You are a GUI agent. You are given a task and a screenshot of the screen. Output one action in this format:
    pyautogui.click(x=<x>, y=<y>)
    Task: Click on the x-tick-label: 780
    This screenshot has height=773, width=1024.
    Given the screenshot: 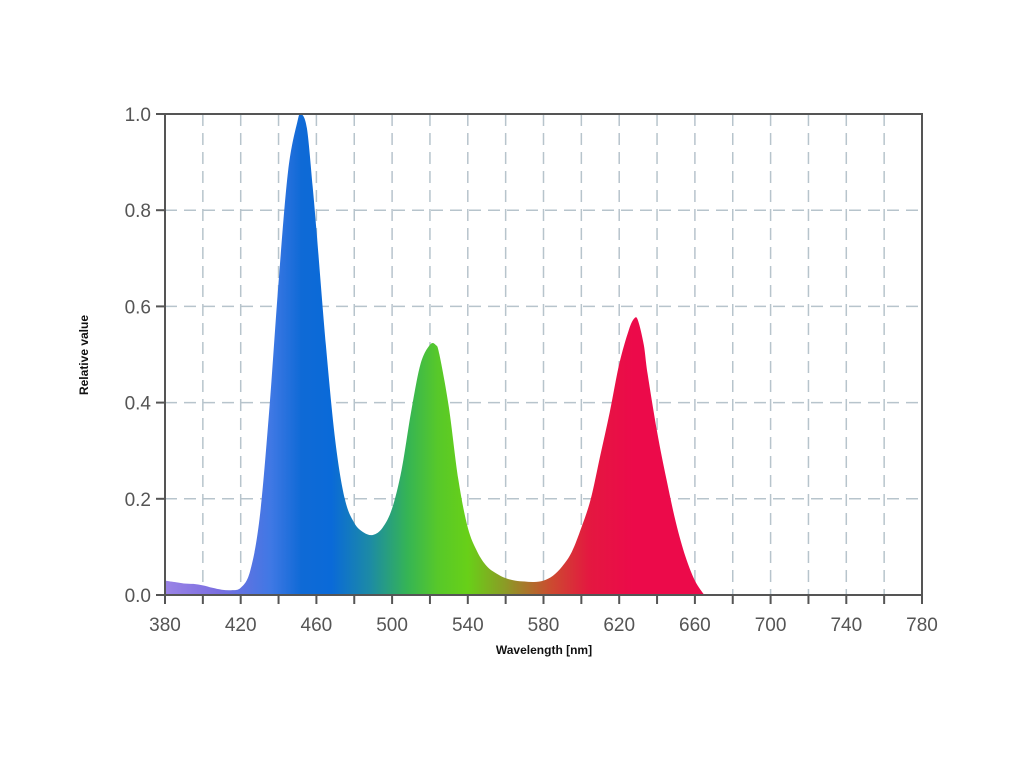 What is the action you would take?
    pyautogui.click(x=922, y=625)
    